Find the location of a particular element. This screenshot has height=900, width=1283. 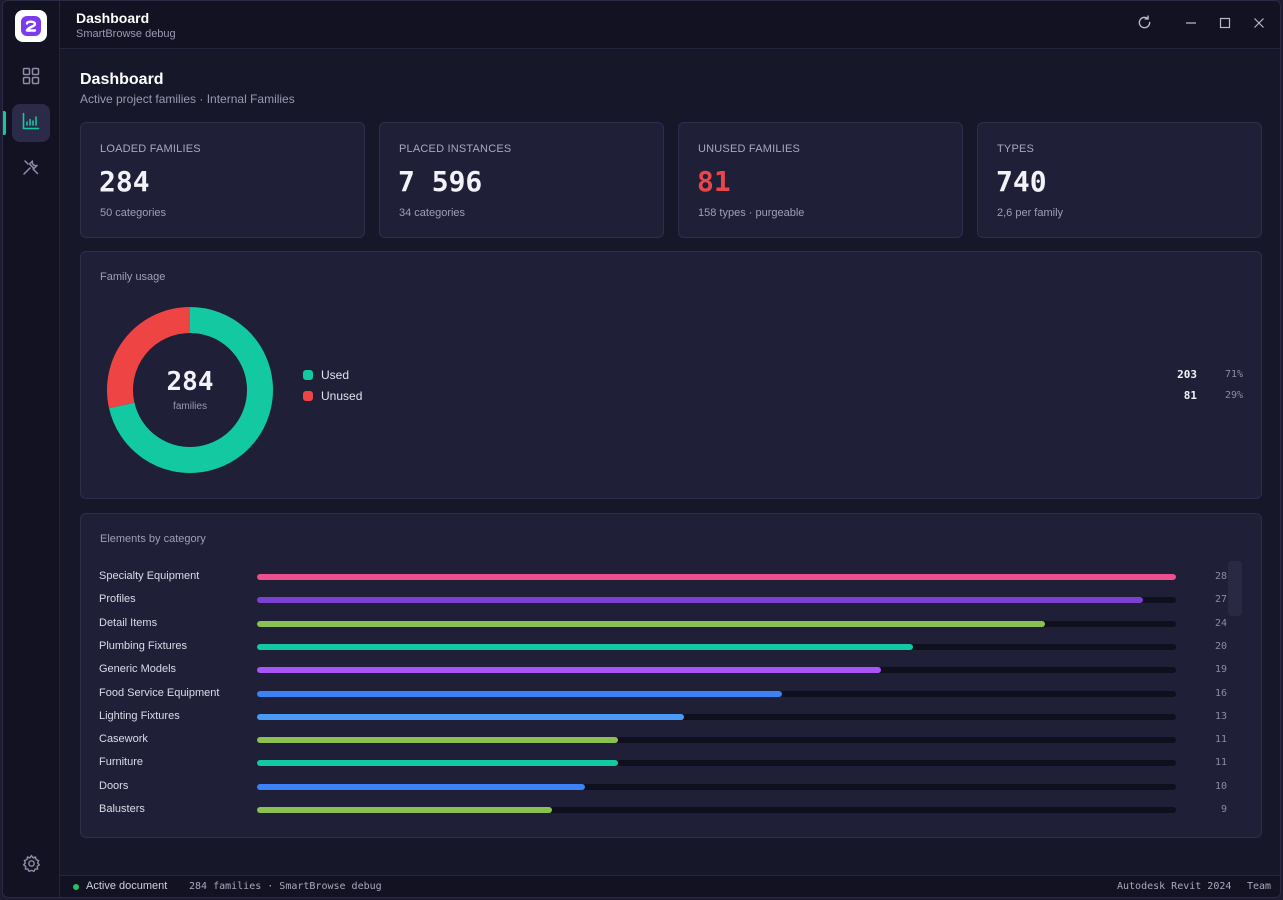

legend-label: Unused is located at coordinates (342, 396).